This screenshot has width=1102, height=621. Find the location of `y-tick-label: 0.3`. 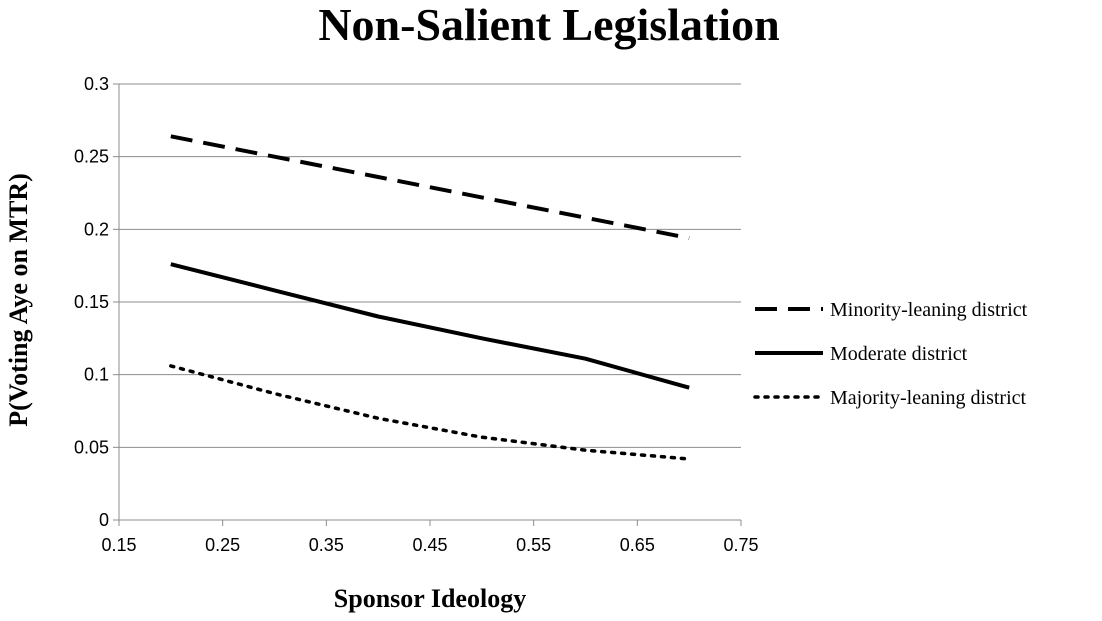

y-tick-label: 0.3 is located at coordinates (96, 84).